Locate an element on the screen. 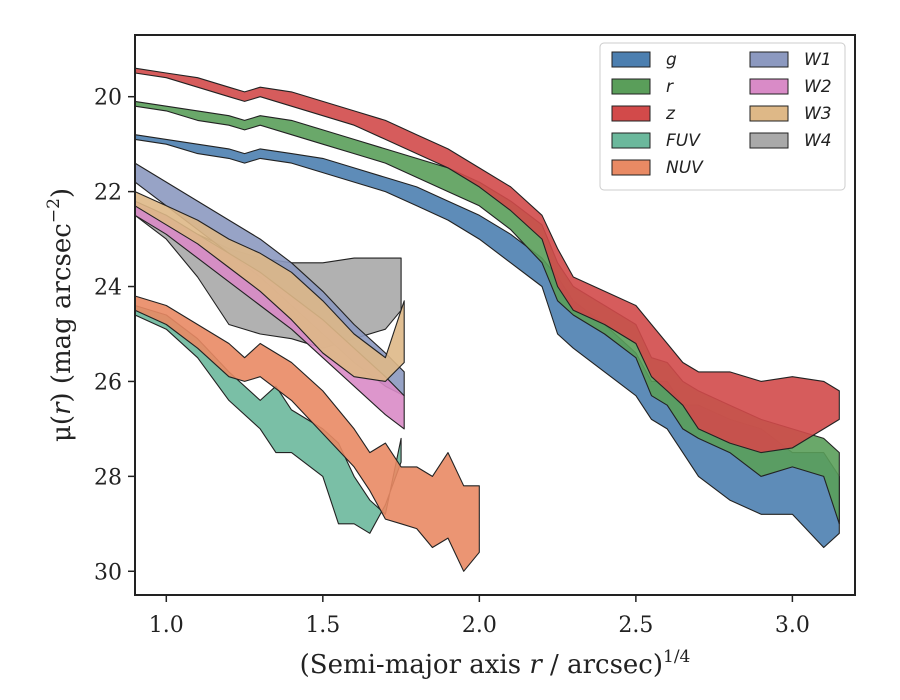  legend-swatch-g is located at coordinates (631, 59).